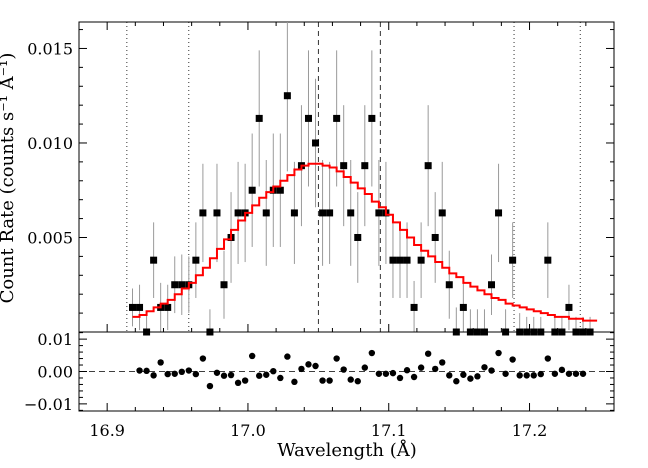 This screenshot has width=648, height=468. What do you see at coordinates (55, 372) in the screenshot?
I see `residual-y-tick-label: 0.00` at bounding box center [55, 372].